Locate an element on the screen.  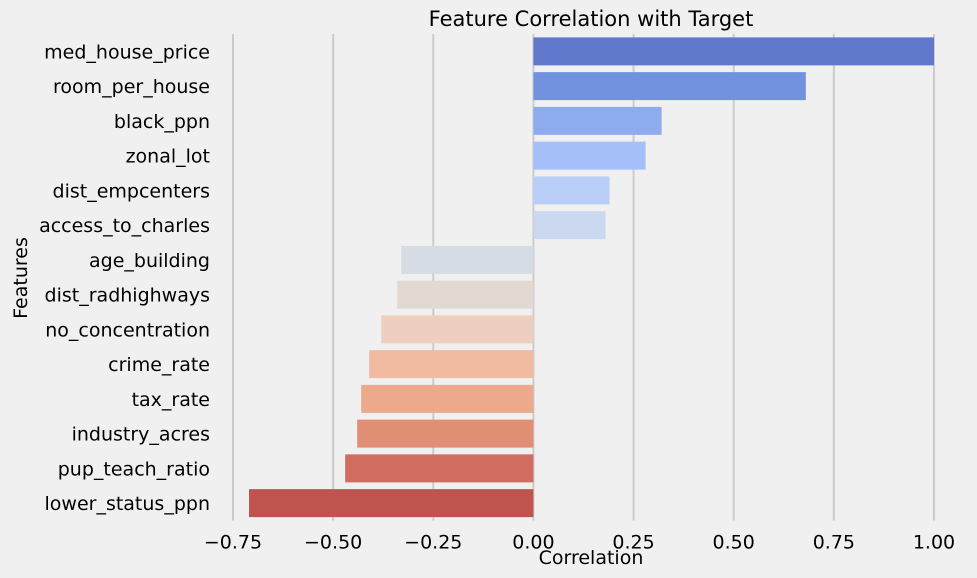
bar-lower-status-ppn is located at coordinates (391, 503).